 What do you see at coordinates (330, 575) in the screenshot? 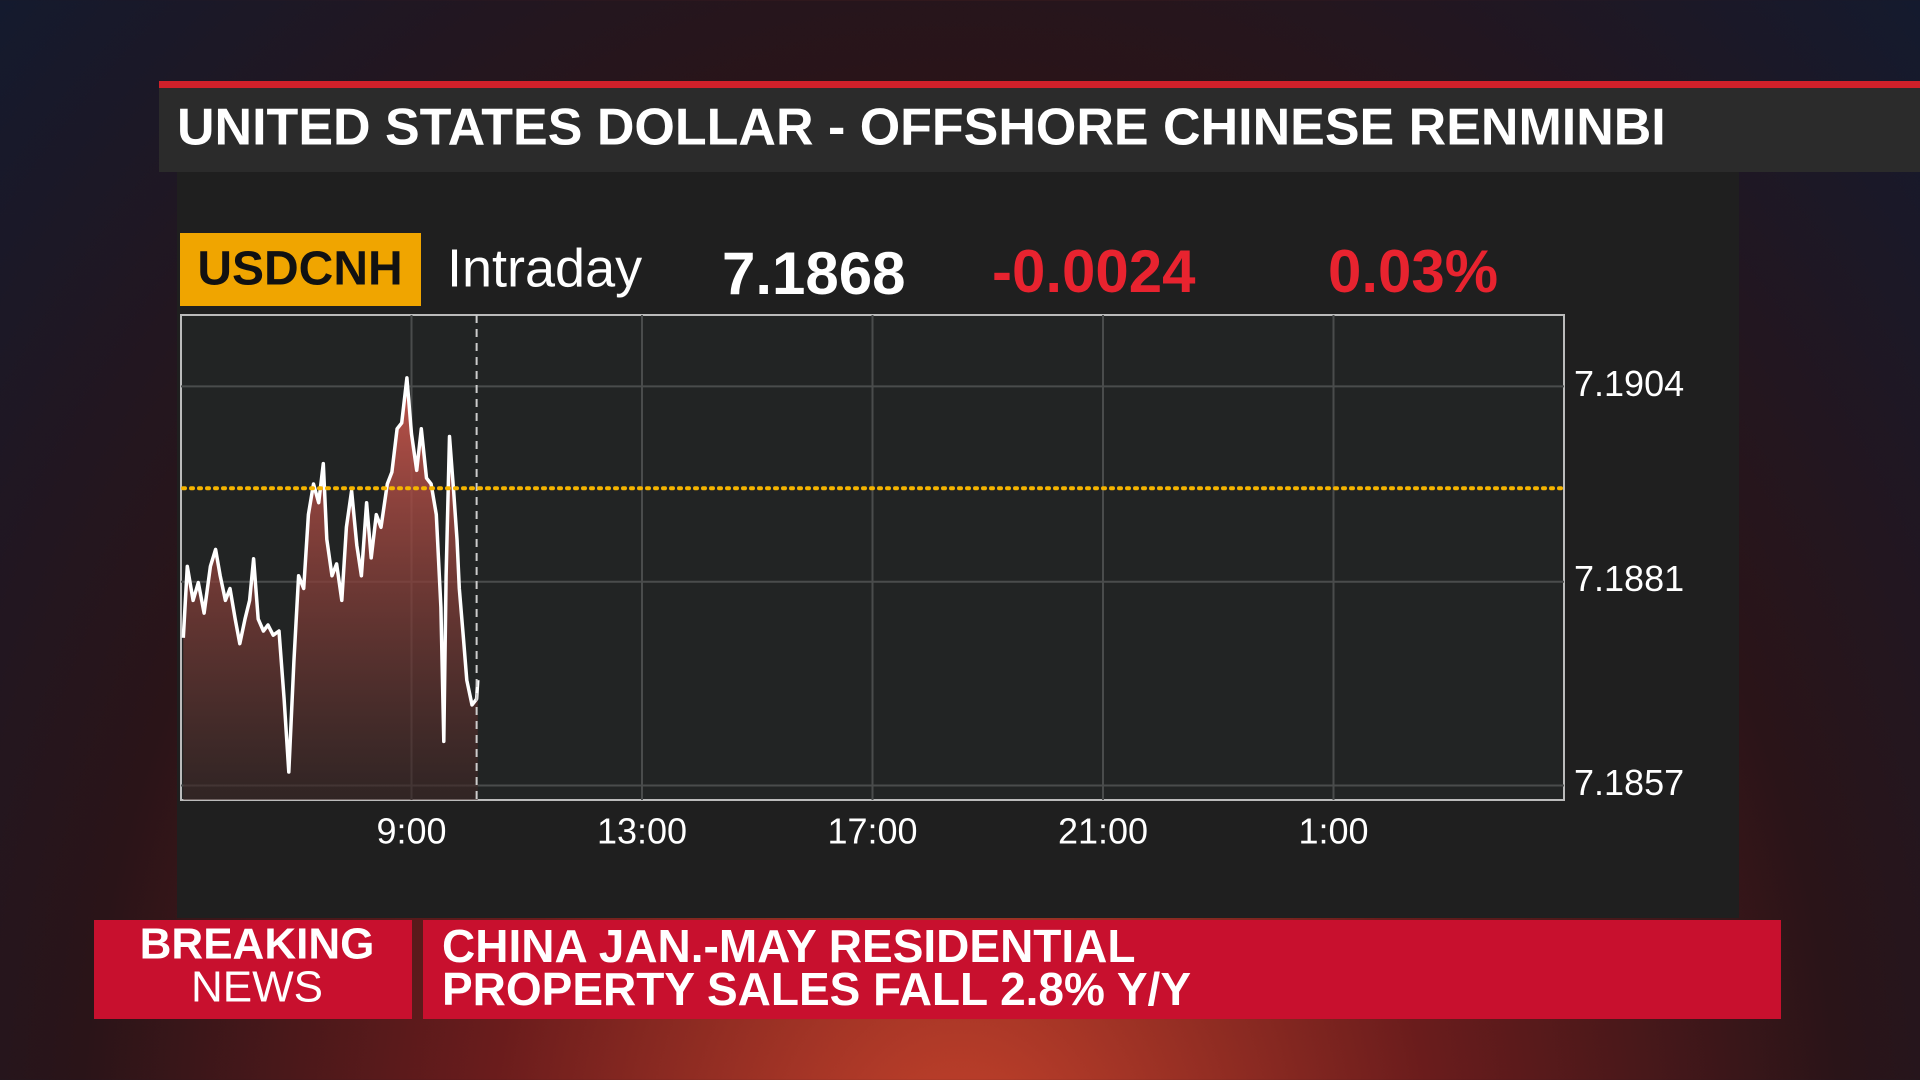
I see `price-line` at bounding box center [330, 575].